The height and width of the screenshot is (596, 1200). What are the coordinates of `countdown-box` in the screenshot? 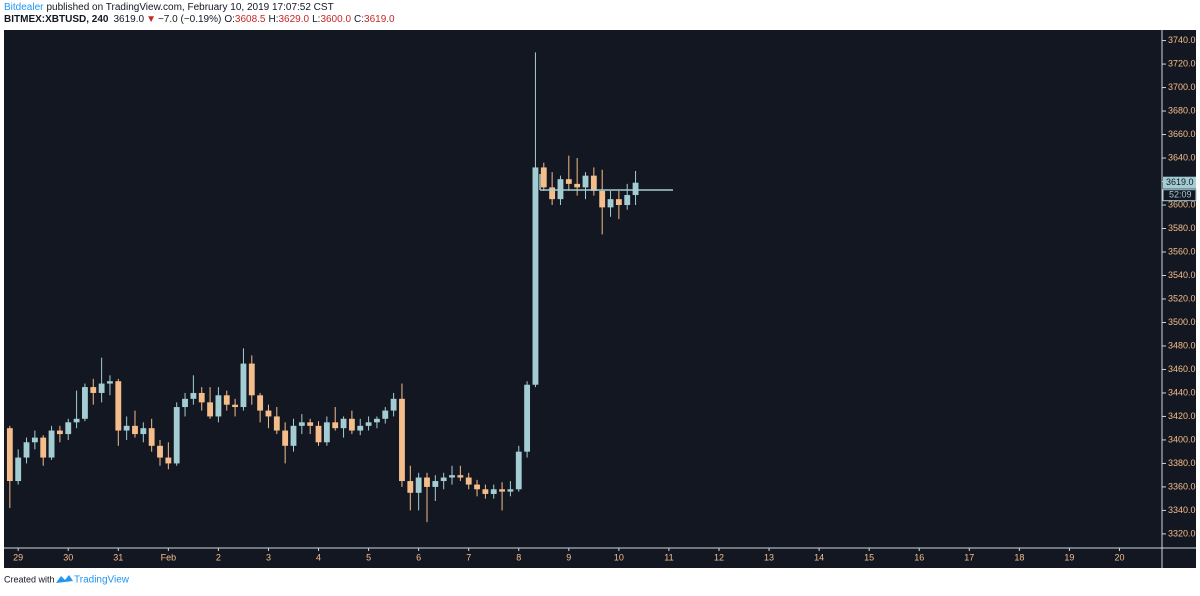 It's located at (1179, 195).